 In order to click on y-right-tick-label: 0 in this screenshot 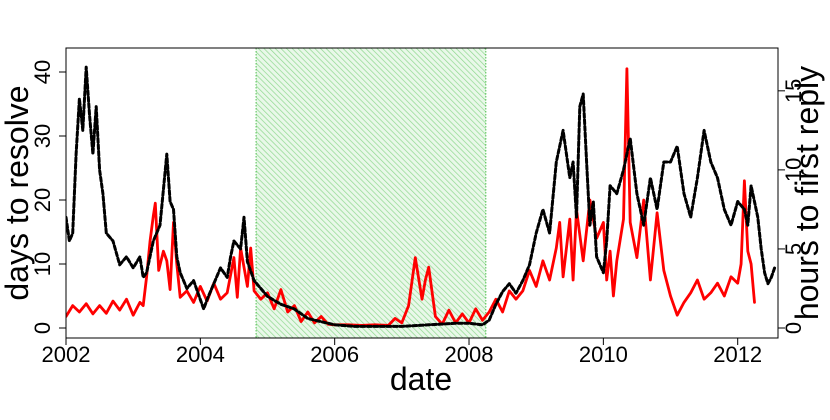, I will do `click(793, 328)`.